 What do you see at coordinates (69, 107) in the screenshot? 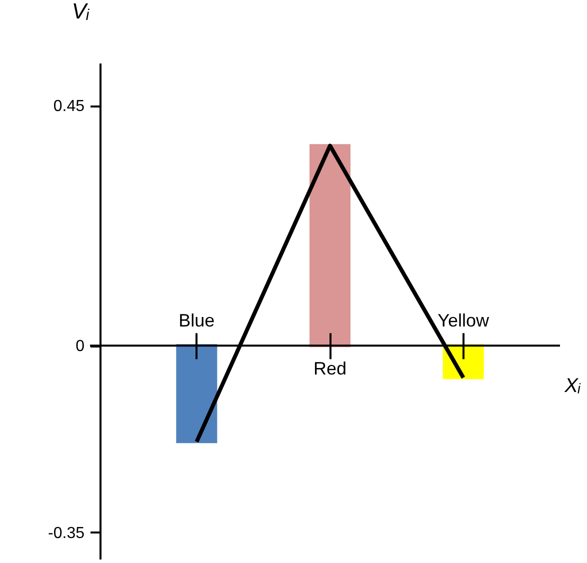
I see `y-tick-label: 0.45` at bounding box center [69, 107].